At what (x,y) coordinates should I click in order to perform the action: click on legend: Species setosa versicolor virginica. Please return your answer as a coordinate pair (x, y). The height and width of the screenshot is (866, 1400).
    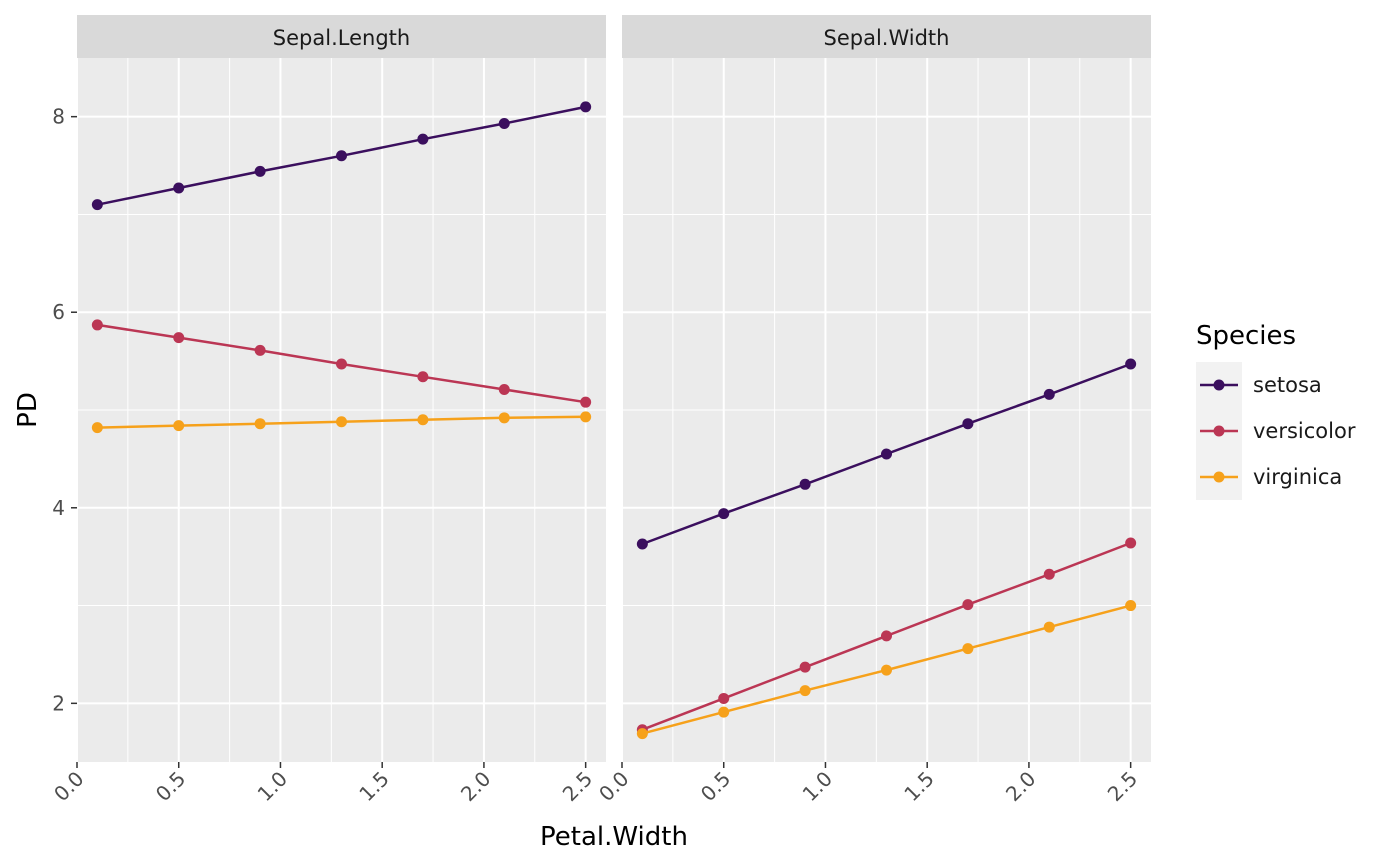
    Looking at the image, I should click on (1276, 410).